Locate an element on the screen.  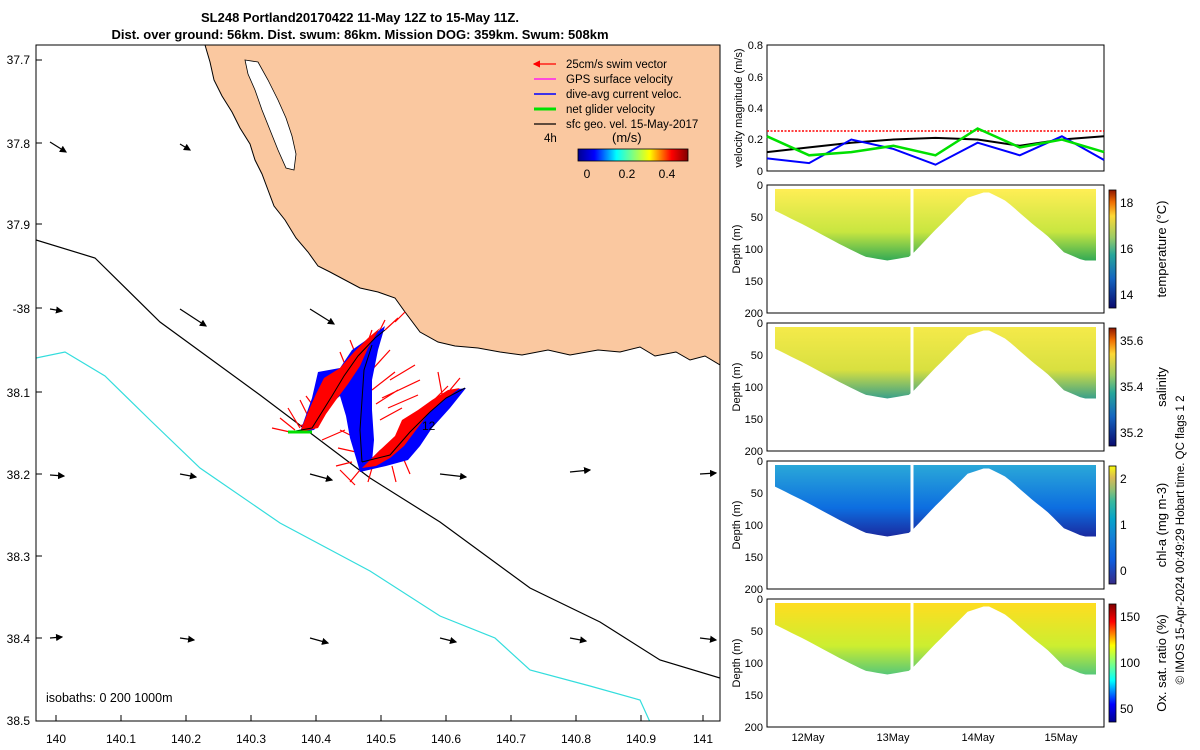
lon-tick: 140.3 is located at coordinates (251, 739).